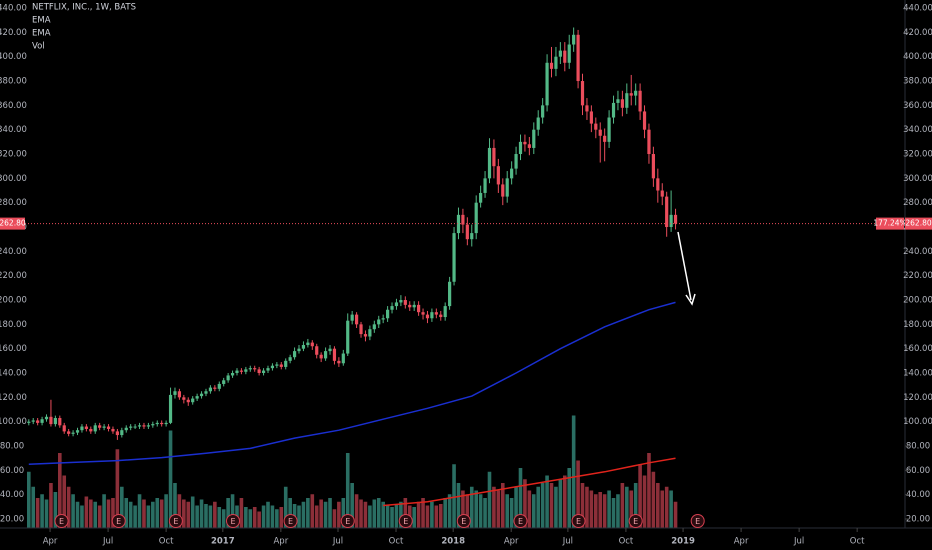 The image size is (932, 550). I want to click on y-tick-label-left: 140.00, so click(13, 374).